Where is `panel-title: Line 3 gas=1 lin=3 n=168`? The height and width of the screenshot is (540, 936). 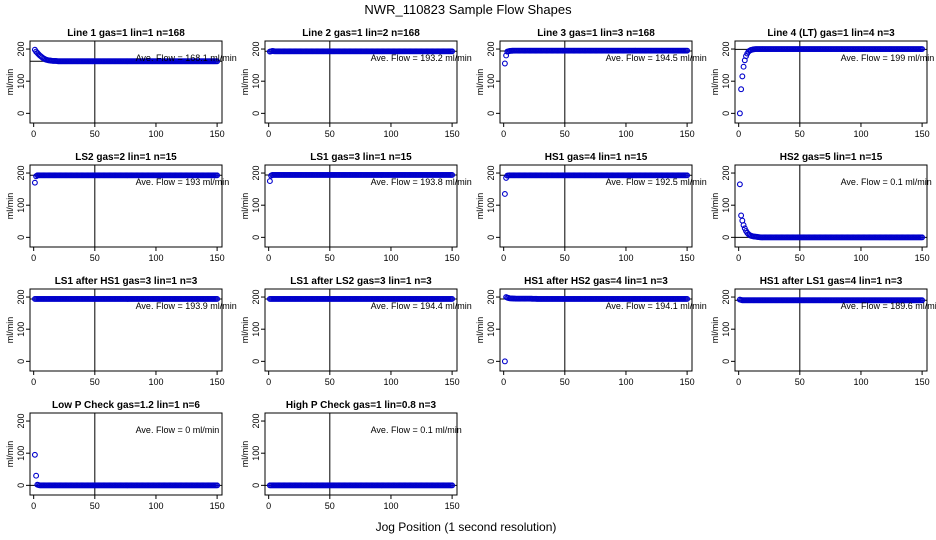
panel-title: Line 3 gas=1 lin=3 n=168 is located at coordinates (596, 33).